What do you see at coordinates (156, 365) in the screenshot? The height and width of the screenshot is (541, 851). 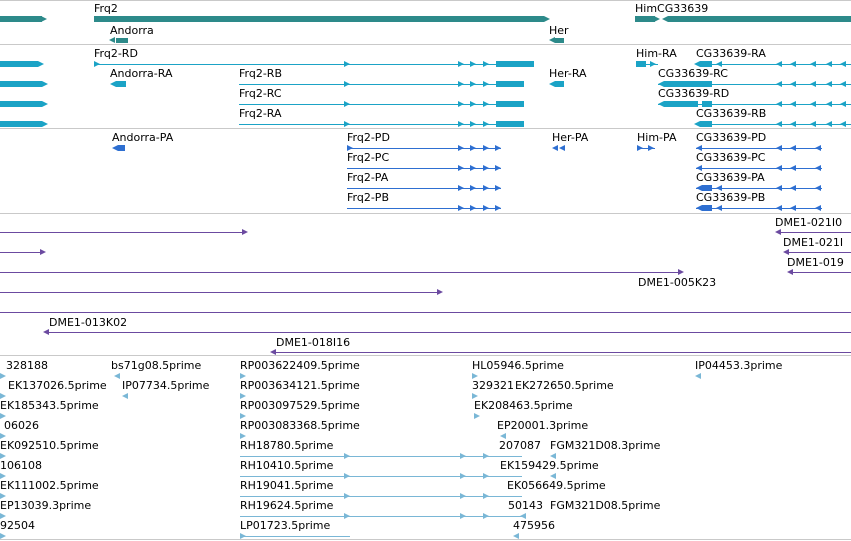 I see `est-label: bs71g08.5prime` at bounding box center [156, 365].